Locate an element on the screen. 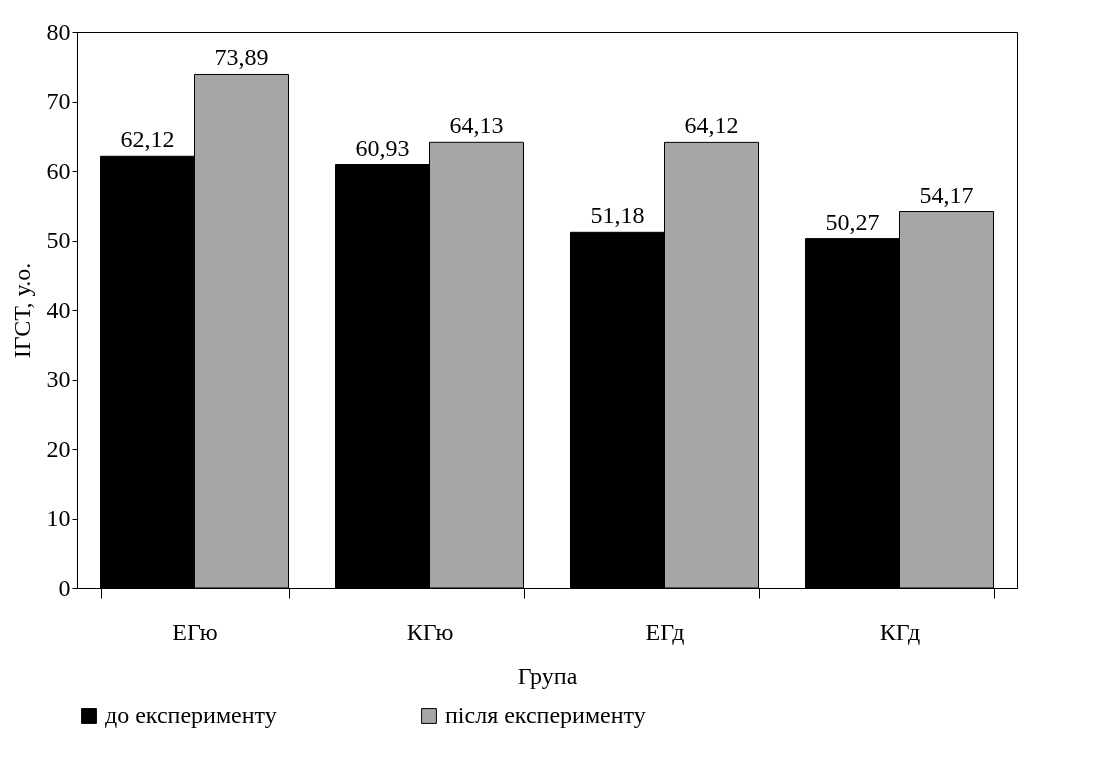 The image size is (1099, 769). y-tick-label: 40 is located at coordinates (58, 309).